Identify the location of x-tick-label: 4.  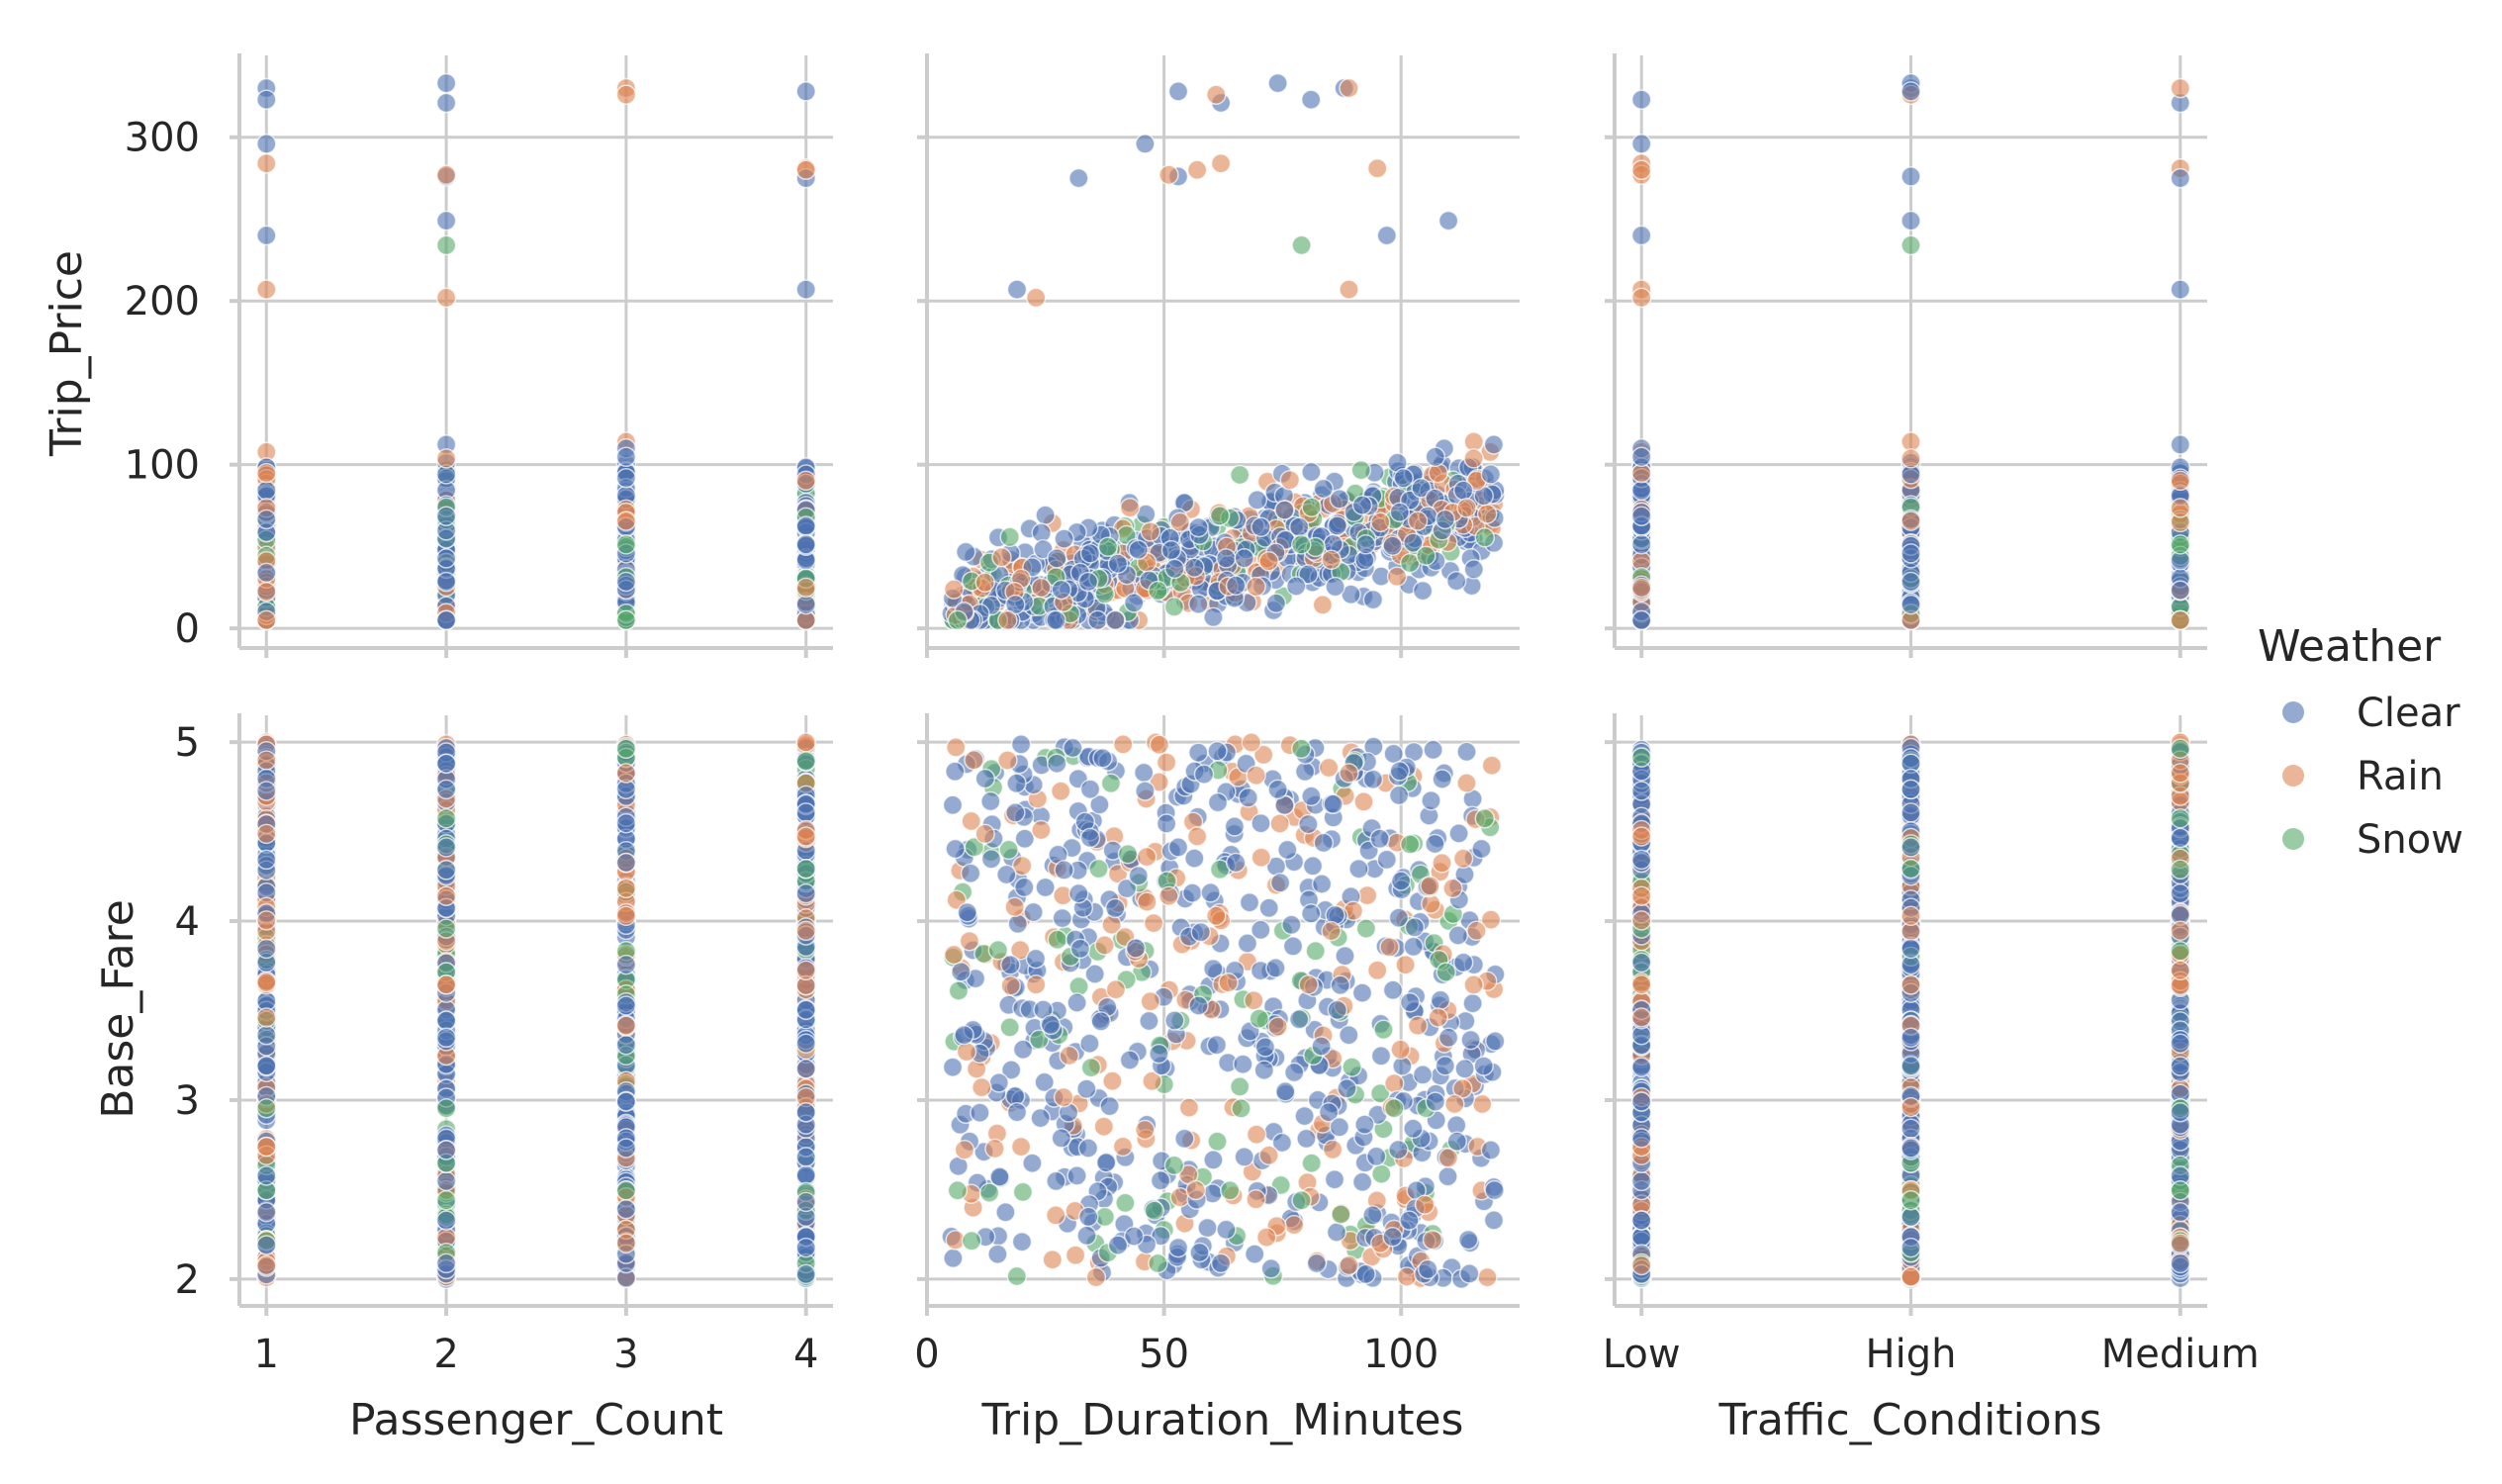
(805, 1354).